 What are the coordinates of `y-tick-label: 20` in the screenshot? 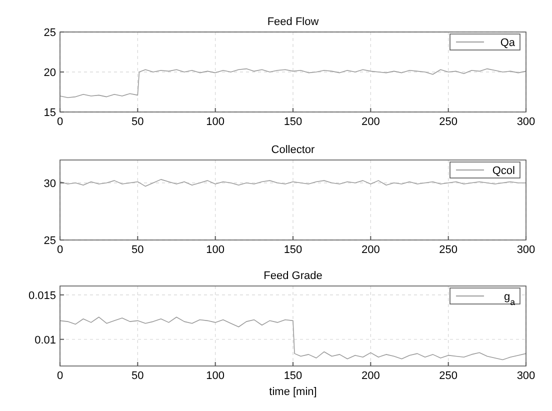 It's located at (50, 73).